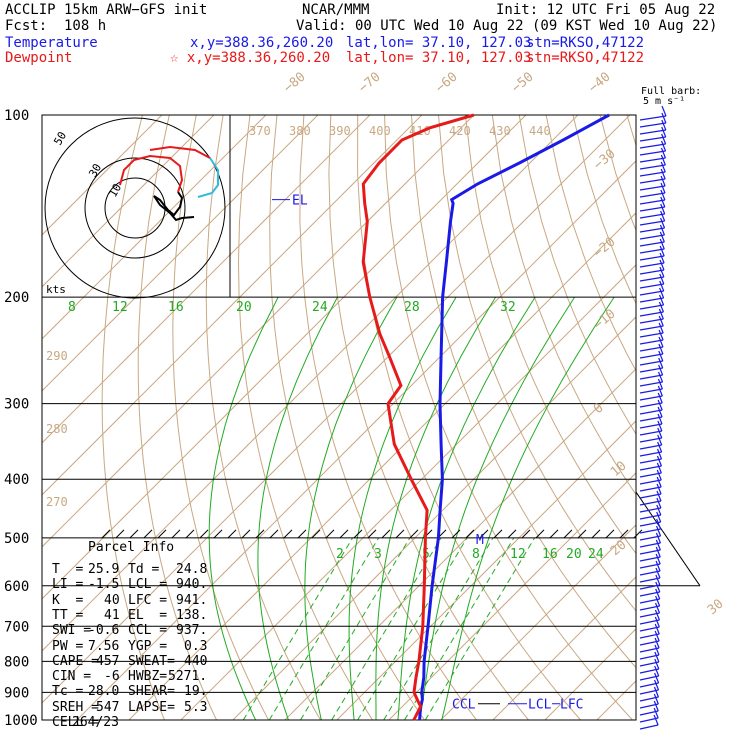  I want to click on hodograph-ring-label: 10, so click(115, 191).